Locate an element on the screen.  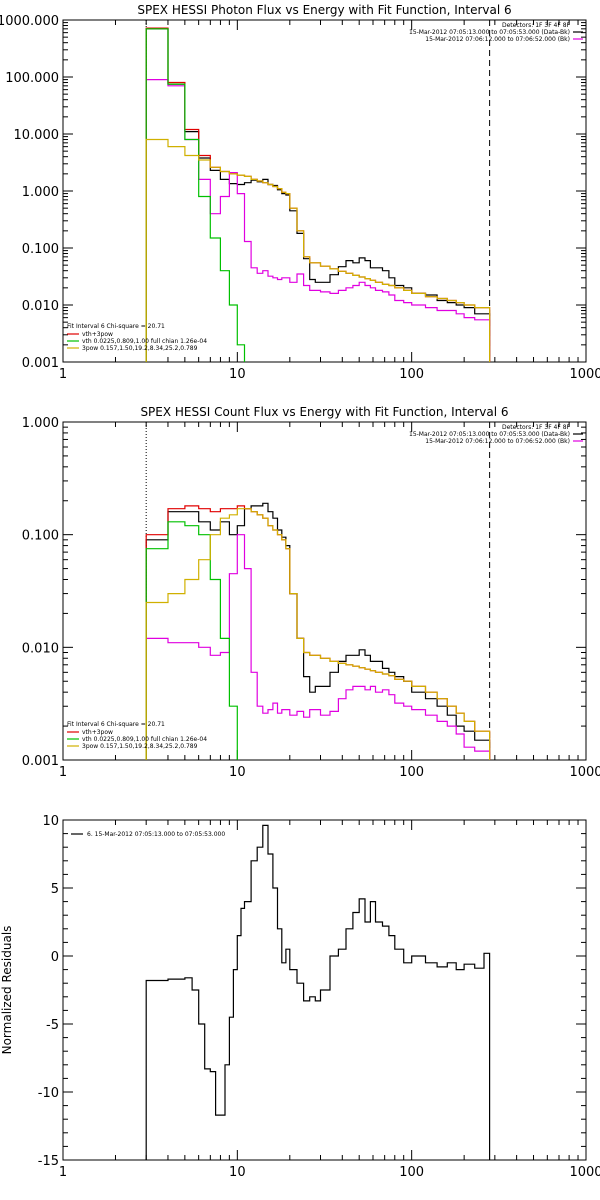
y-tick-label: 10 is located at coordinates (50, 821).